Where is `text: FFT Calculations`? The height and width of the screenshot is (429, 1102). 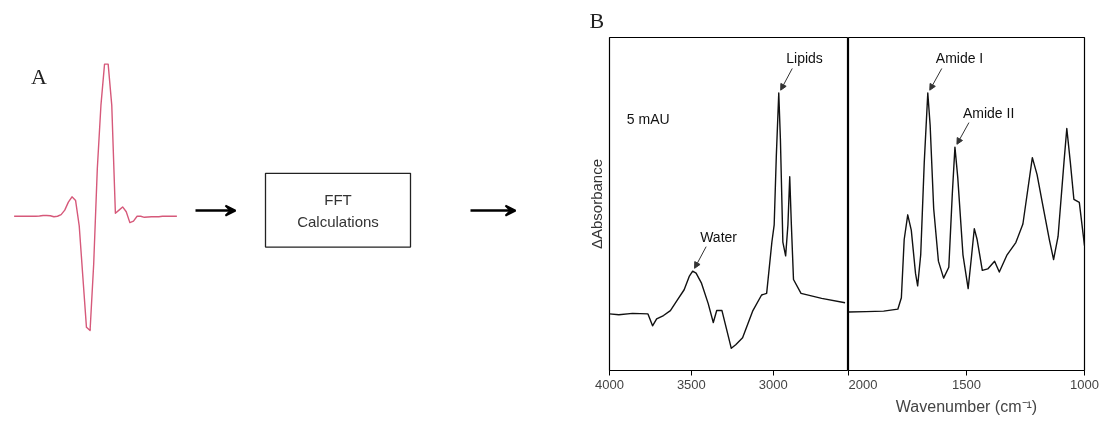 text: FFT Calculations is located at coordinates (338, 210).